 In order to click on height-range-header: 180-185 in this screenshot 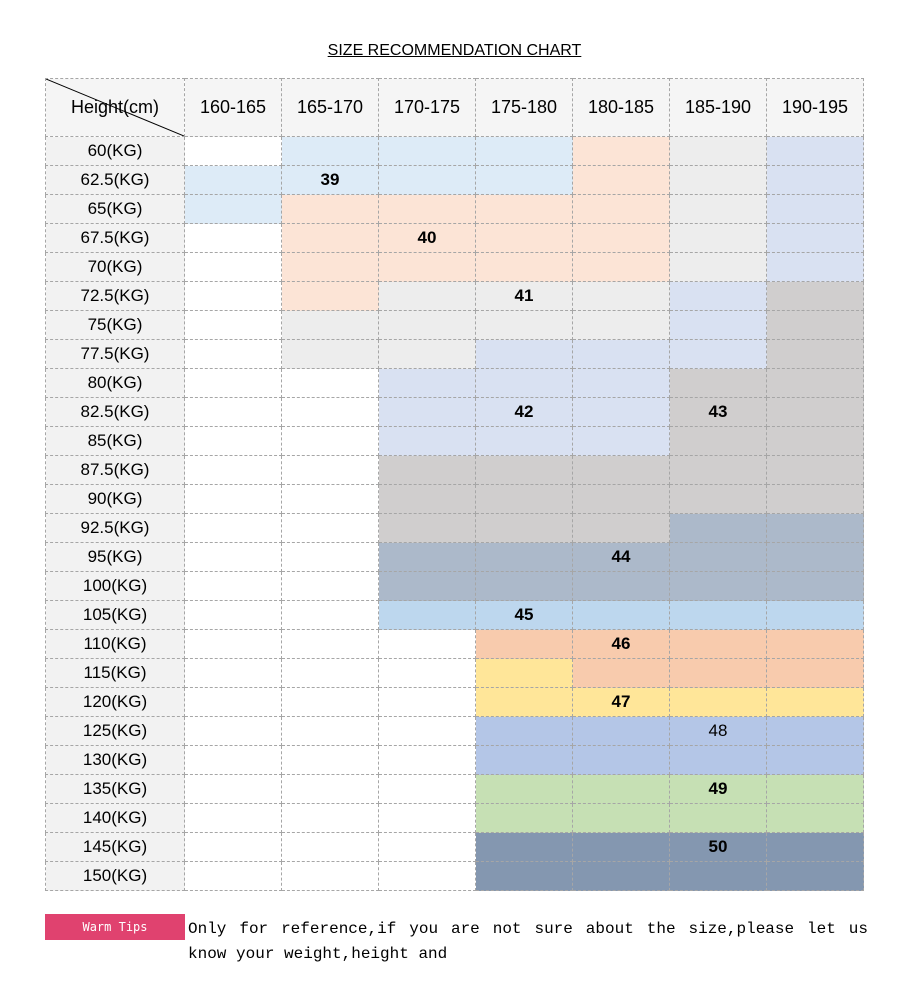, I will do `click(621, 107)`.